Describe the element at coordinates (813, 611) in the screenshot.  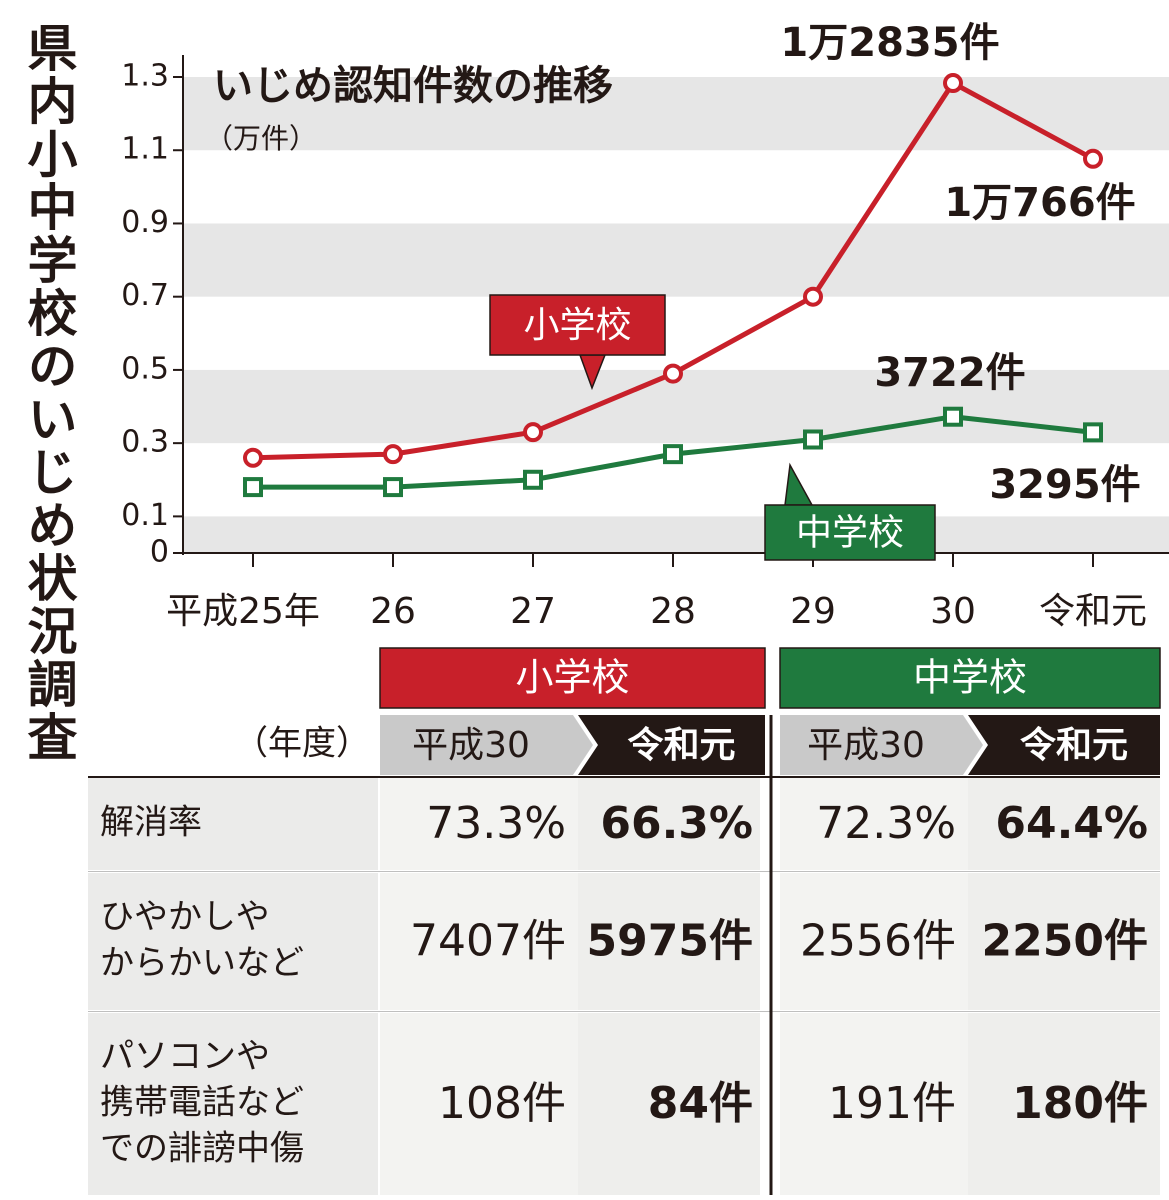
I see `x-tick-label: 29` at that location.